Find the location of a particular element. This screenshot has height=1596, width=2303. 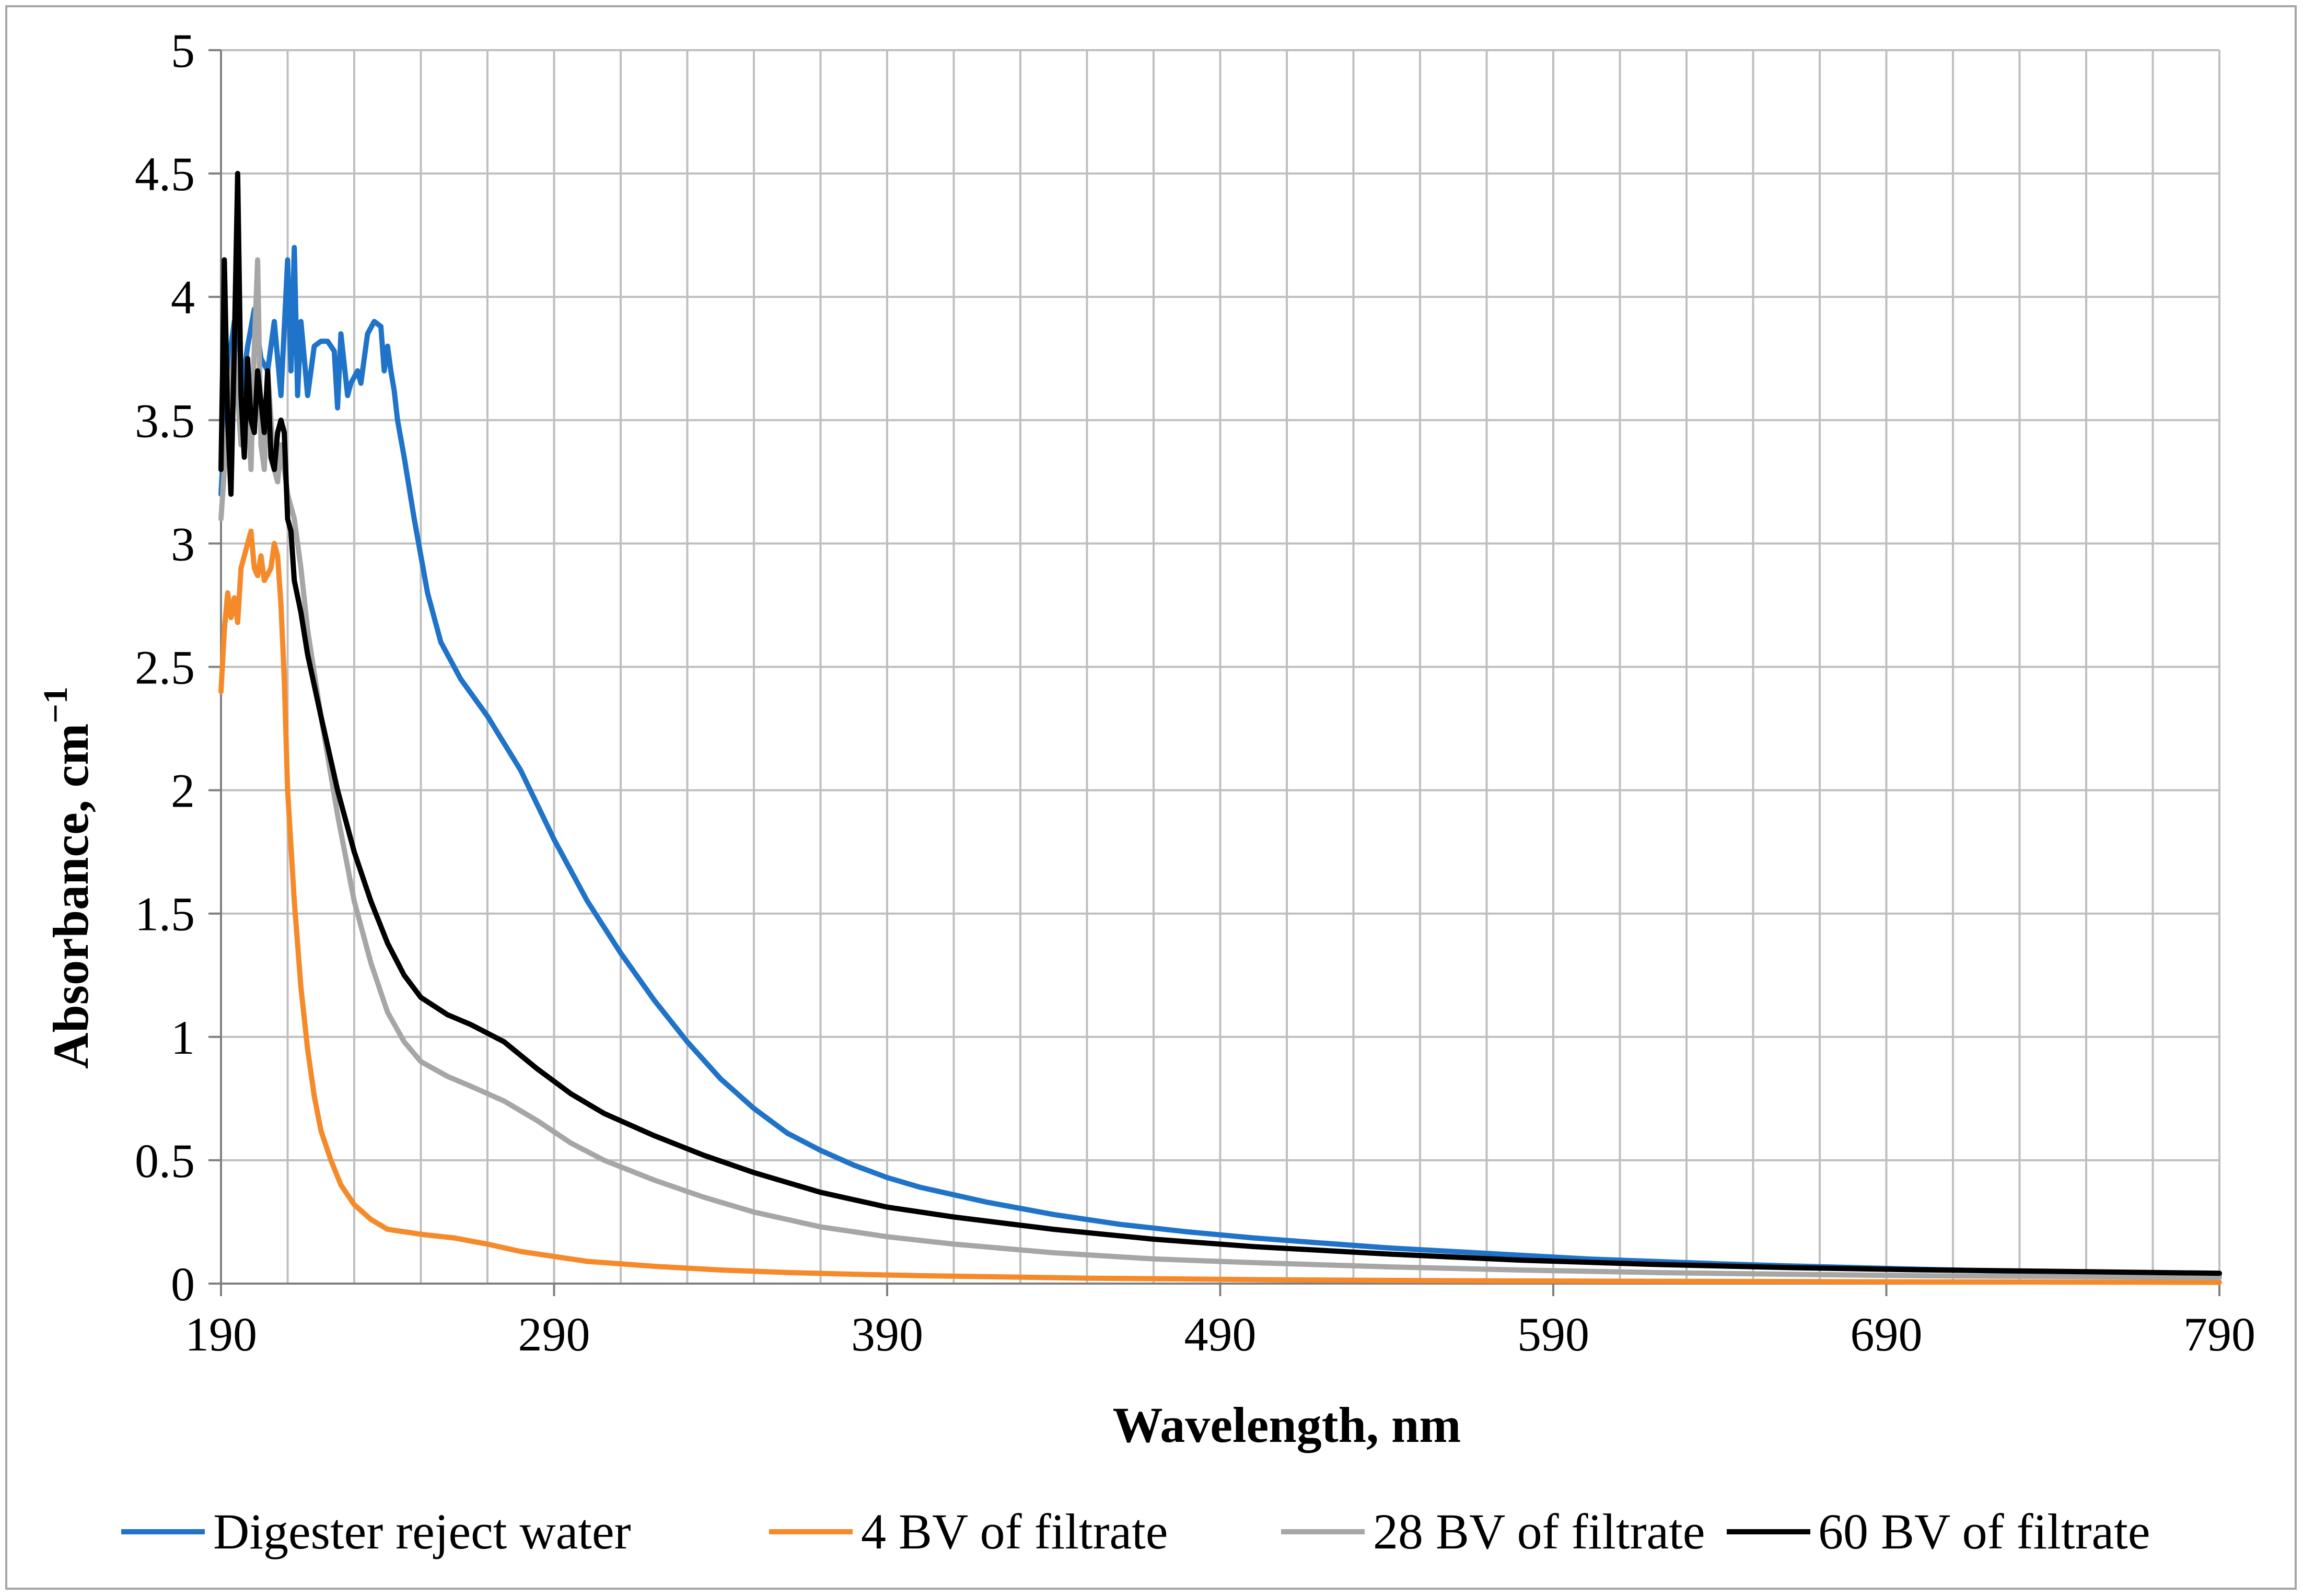

legend-label: Digester reject water is located at coordinates (422, 1531).